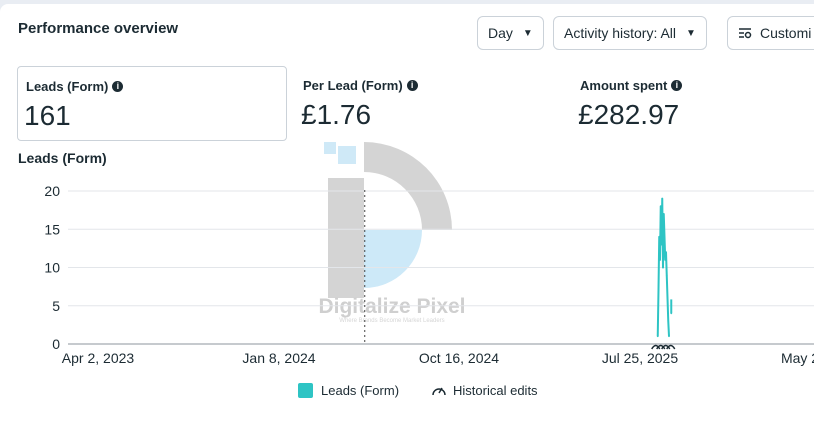 This screenshot has width=814, height=444. I want to click on day-label: Day, so click(500, 33).